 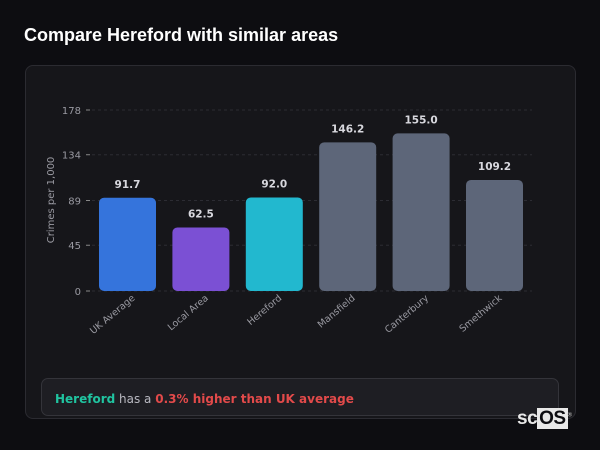 What do you see at coordinates (71, 111) in the screenshot?
I see `y-tick-label: 178` at bounding box center [71, 111].